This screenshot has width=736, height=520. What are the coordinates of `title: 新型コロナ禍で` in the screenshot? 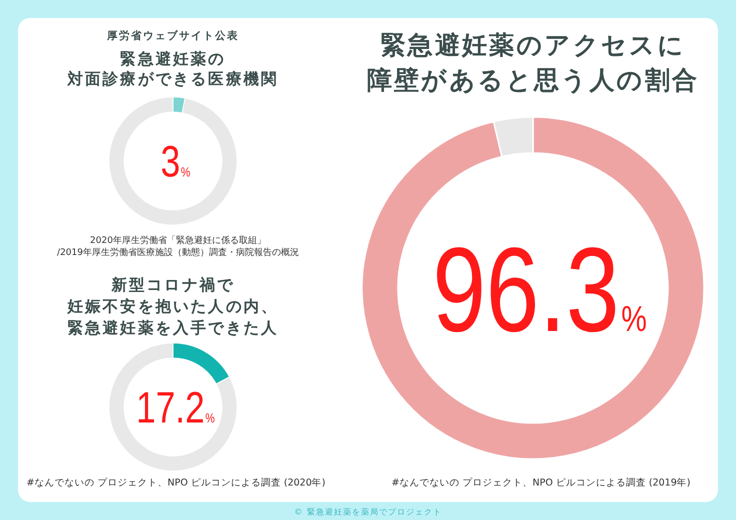 It's located at (173, 285).